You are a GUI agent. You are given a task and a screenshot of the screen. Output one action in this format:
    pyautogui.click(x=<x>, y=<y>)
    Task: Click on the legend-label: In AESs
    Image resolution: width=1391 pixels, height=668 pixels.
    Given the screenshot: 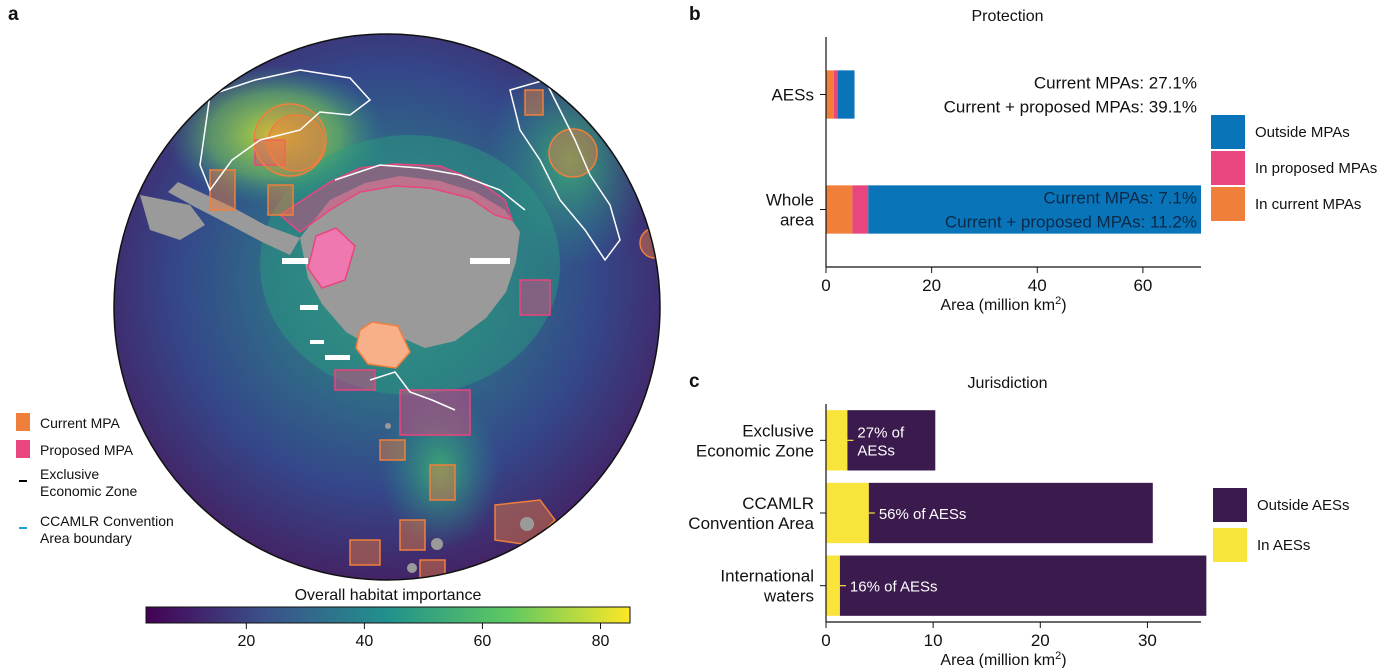 What is the action you would take?
    pyautogui.click(x=1283, y=545)
    